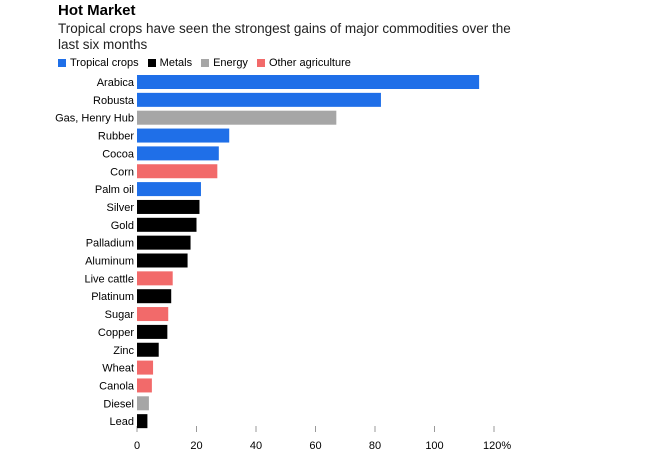 Image resolution: width=652 pixels, height=455 pixels. I want to click on category-label: Silver, so click(120, 208).